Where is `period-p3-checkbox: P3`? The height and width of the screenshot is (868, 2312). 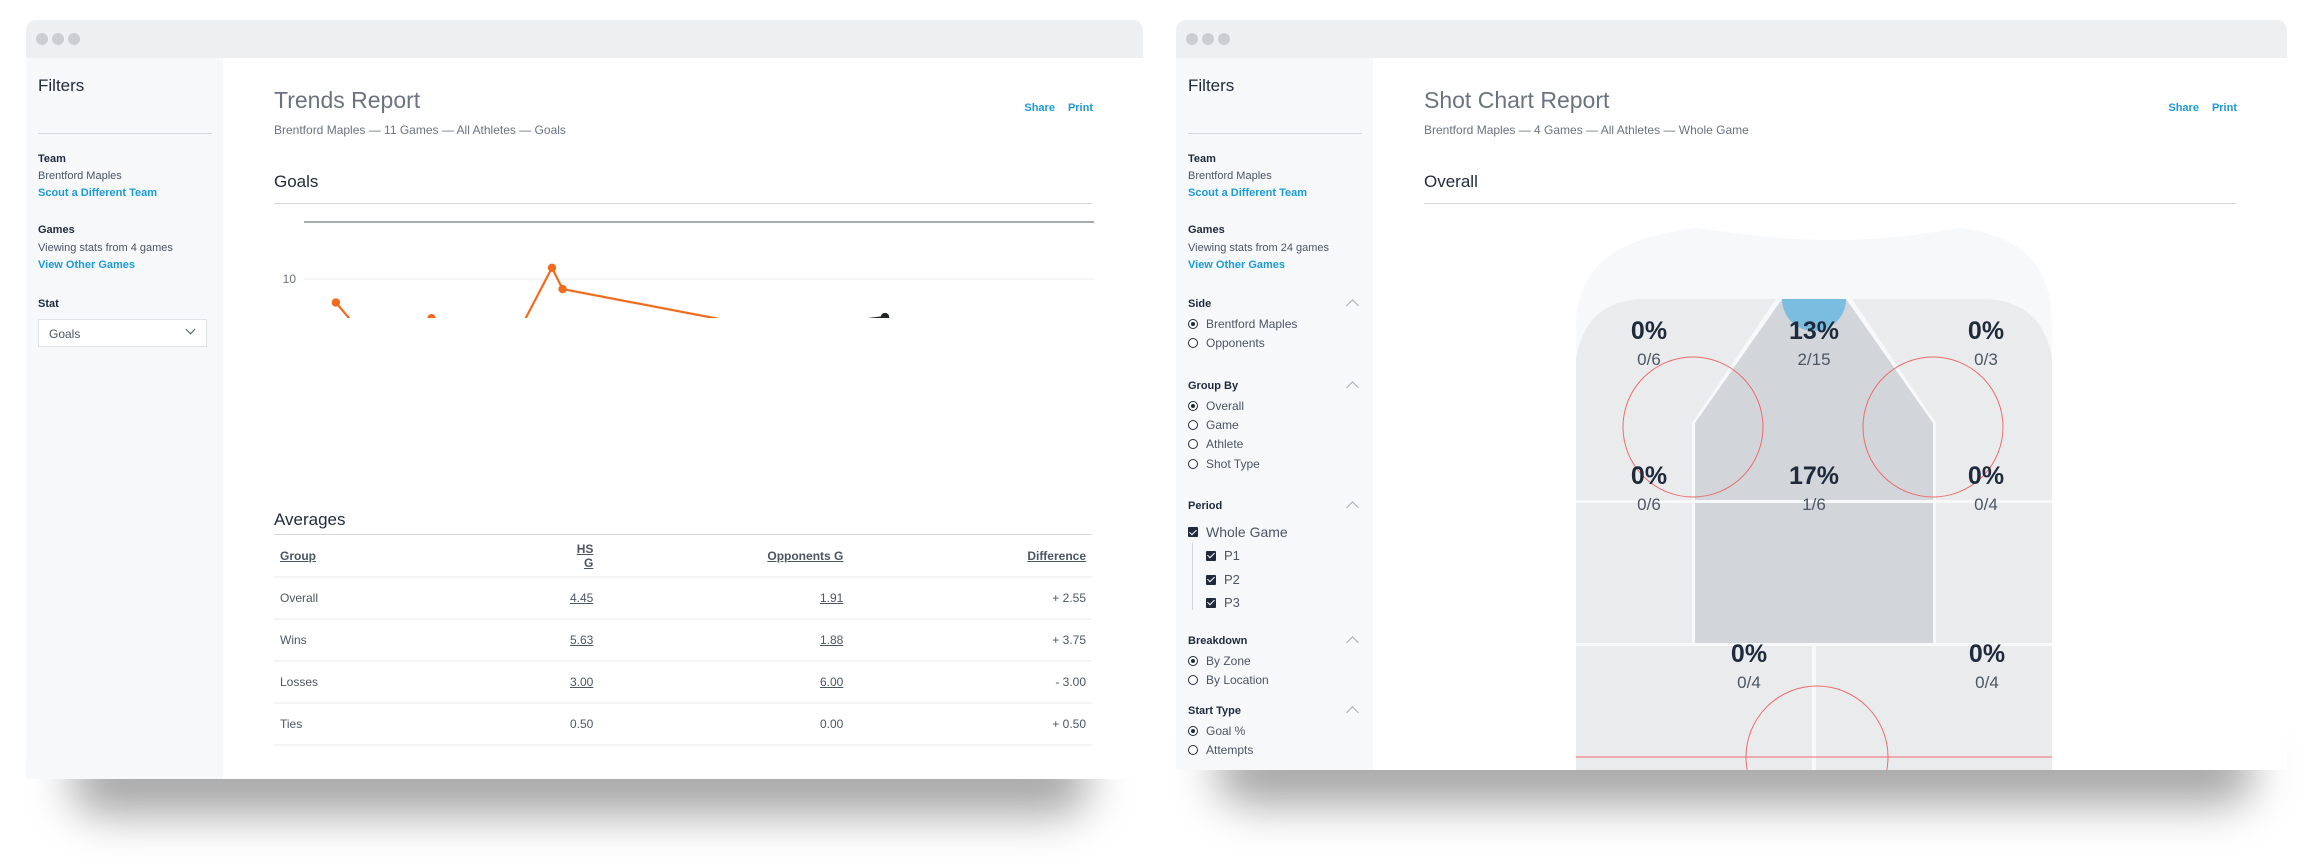
period-p3-checkbox: P3 is located at coordinates (1223, 602).